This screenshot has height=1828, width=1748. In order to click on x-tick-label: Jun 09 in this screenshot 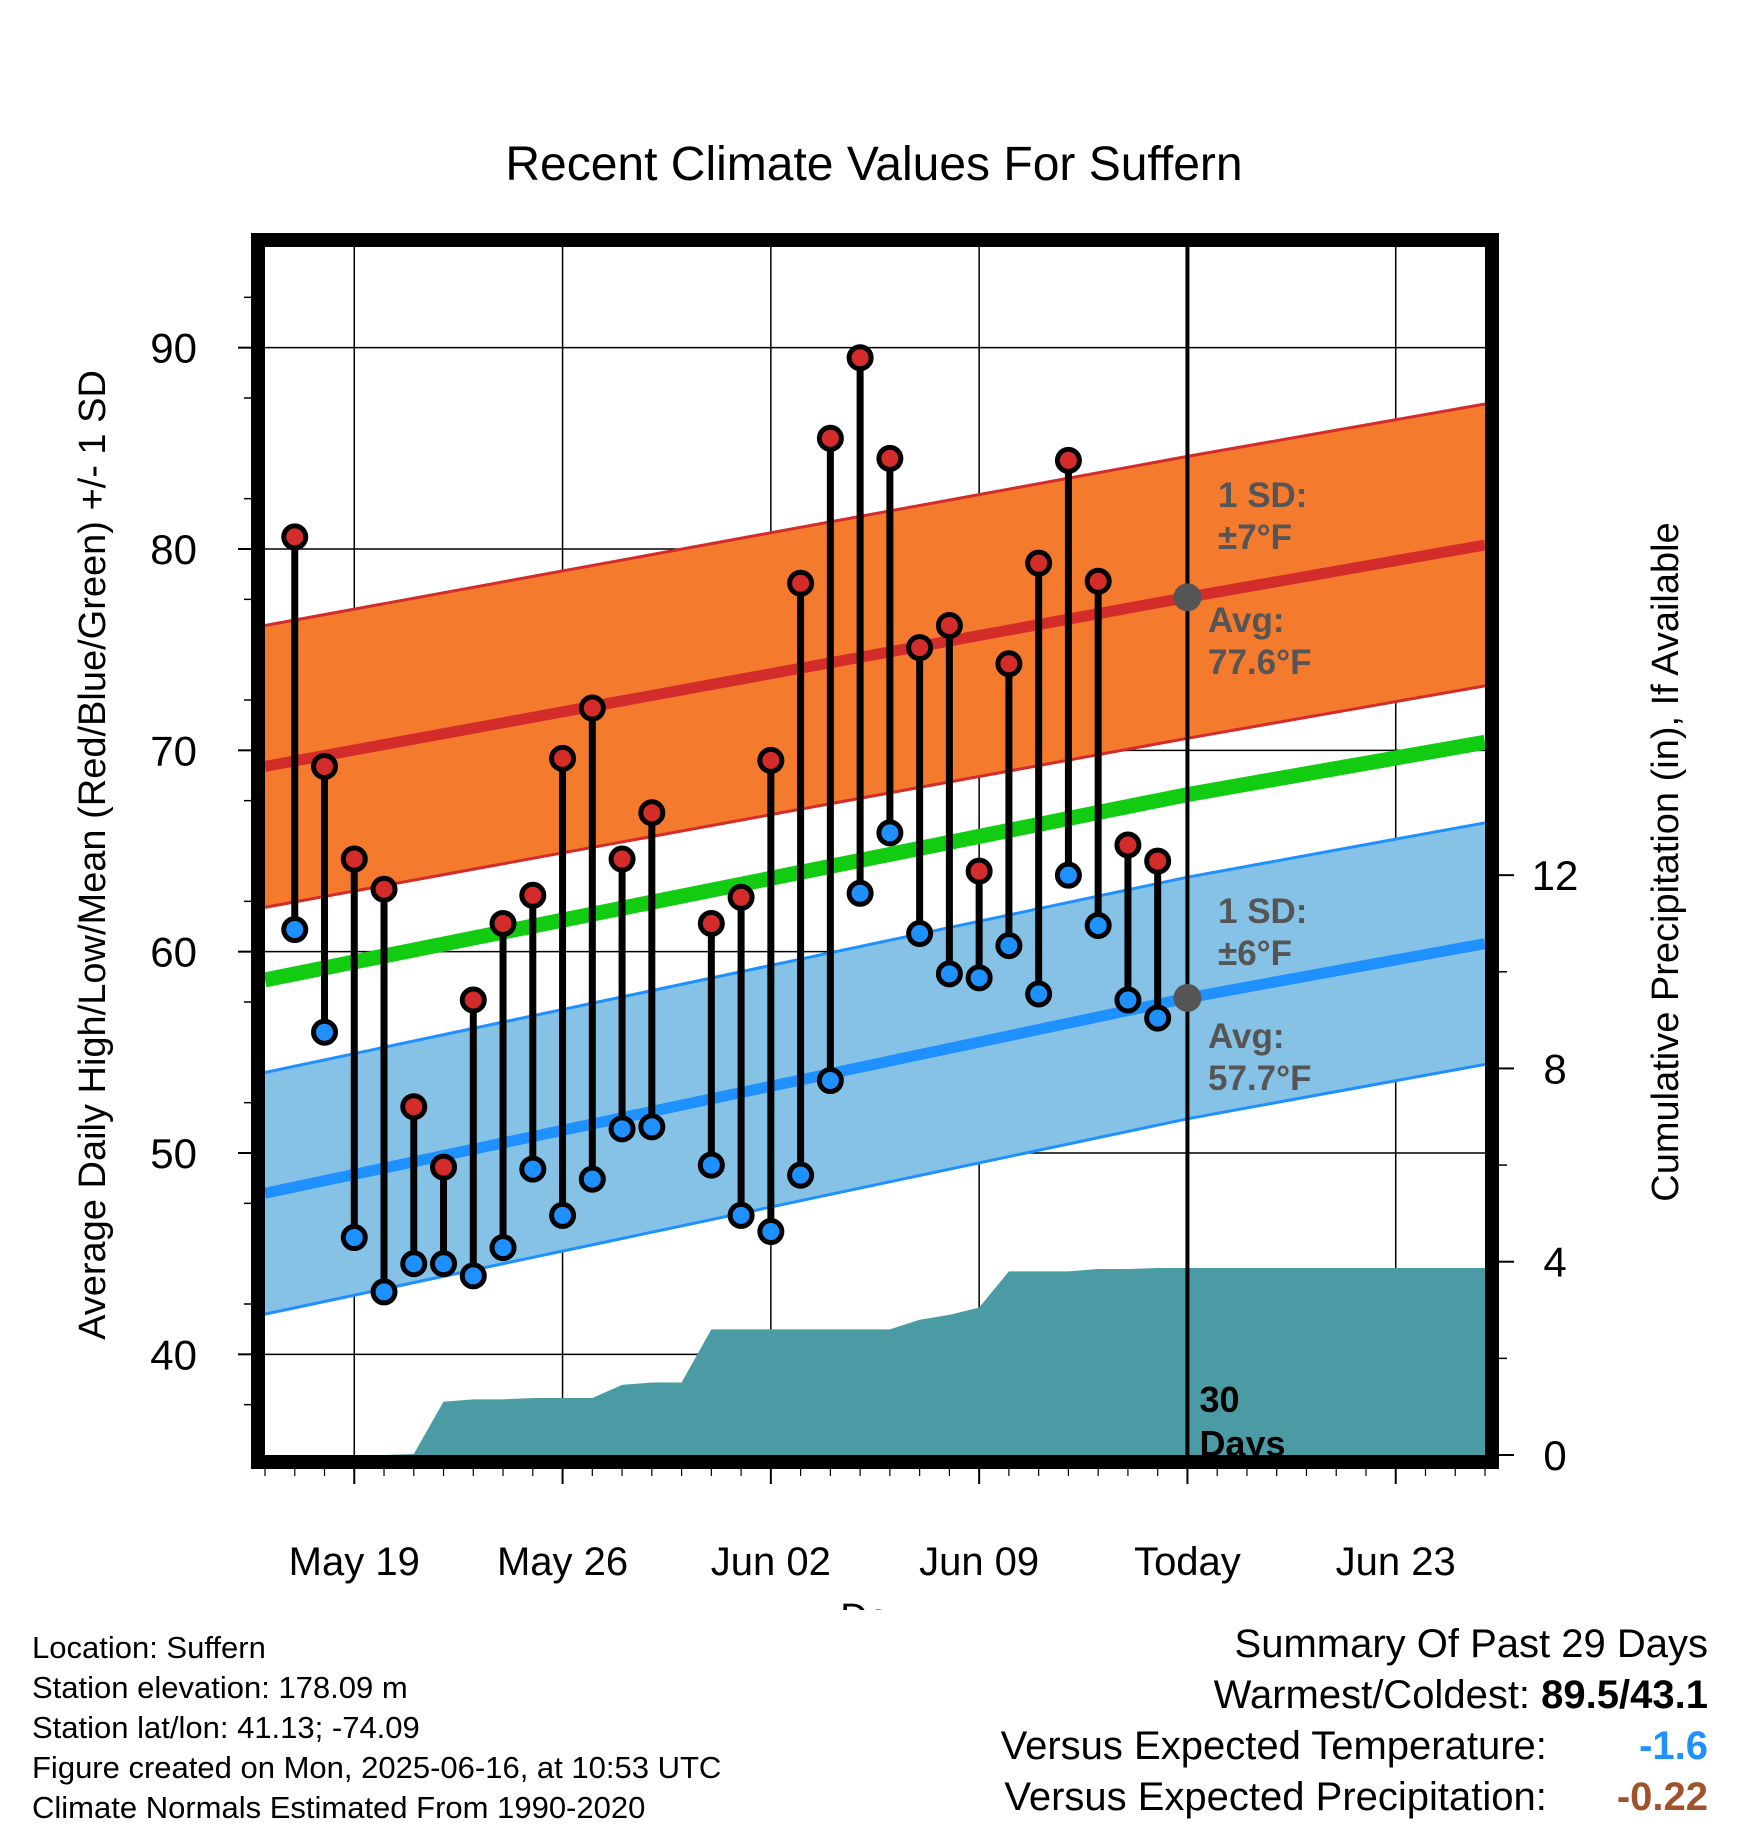, I will do `click(979, 1562)`.